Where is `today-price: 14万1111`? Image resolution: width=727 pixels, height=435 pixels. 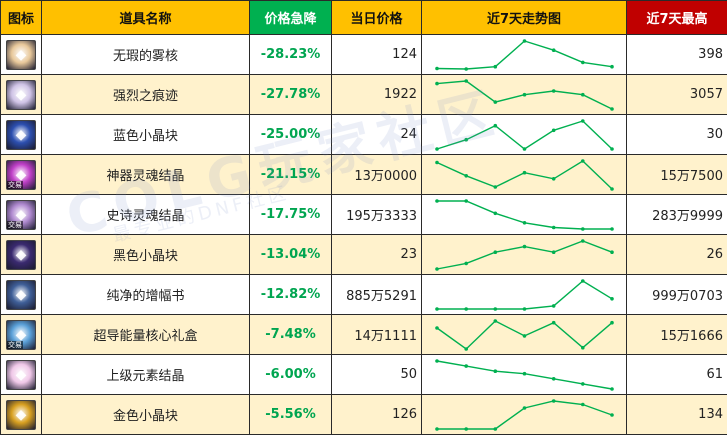
today-price: 14万1111 is located at coordinates (377, 335).